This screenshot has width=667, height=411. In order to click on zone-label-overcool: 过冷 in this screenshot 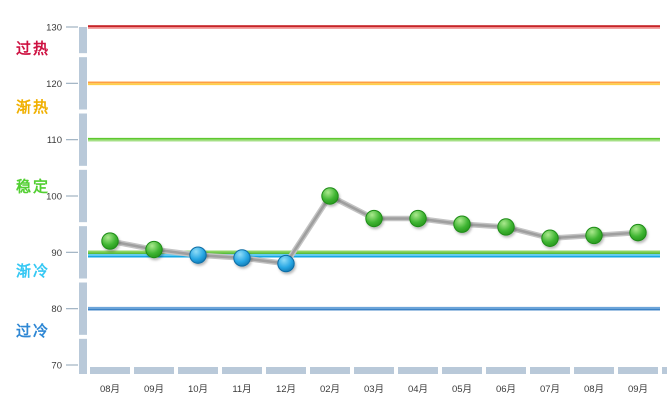, I will do `click(33, 331)`.